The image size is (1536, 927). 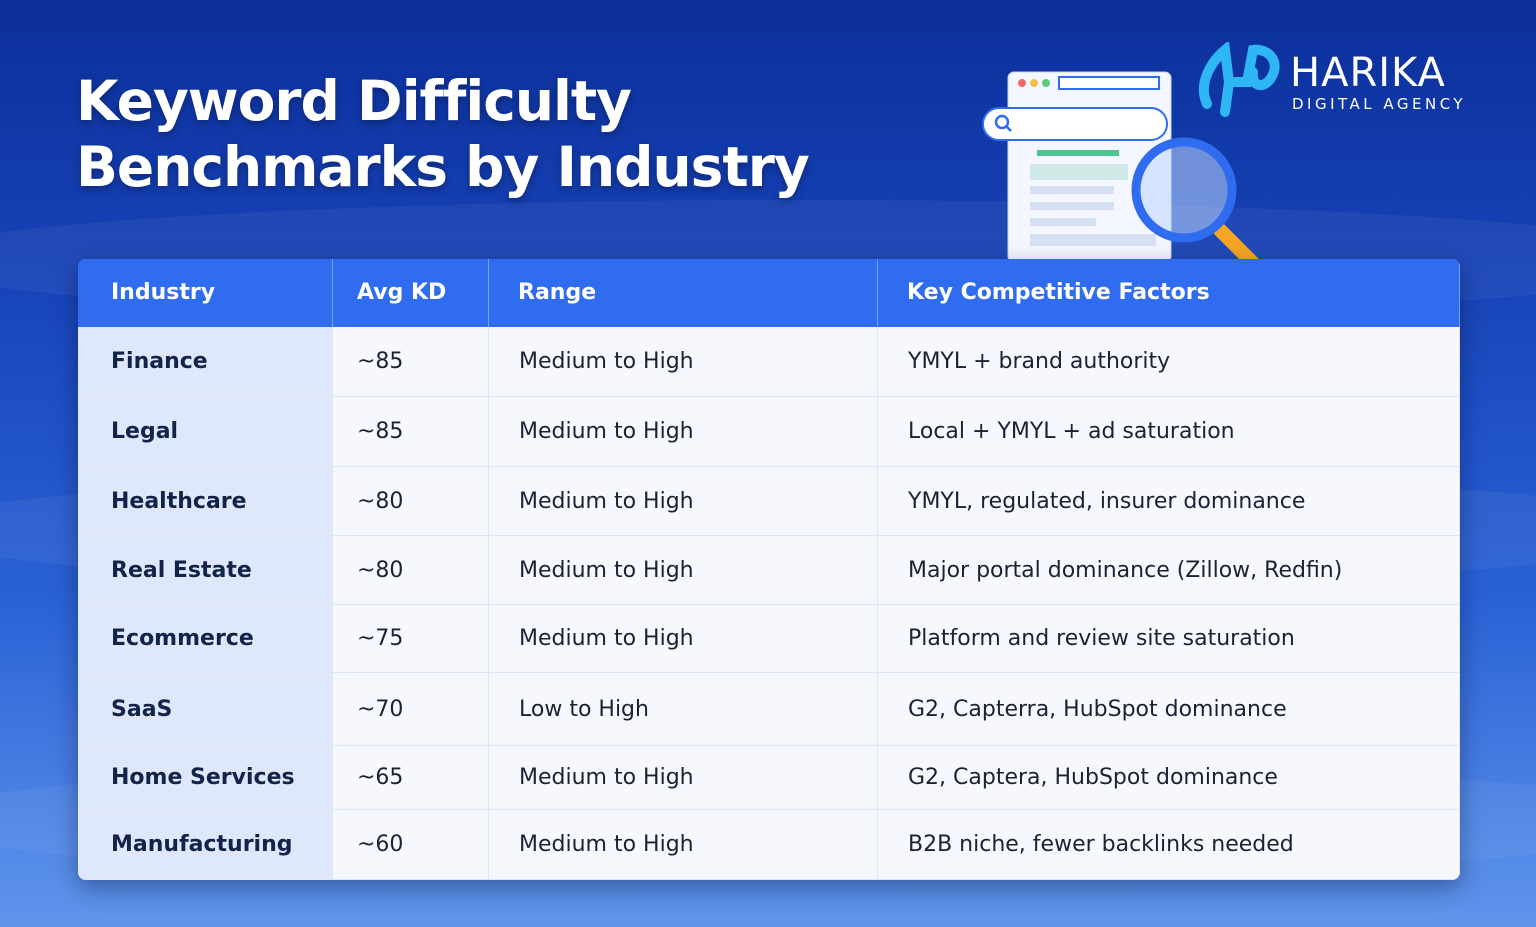 What do you see at coordinates (205, 362) in the screenshot?
I see `industry-cell: Finance` at bounding box center [205, 362].